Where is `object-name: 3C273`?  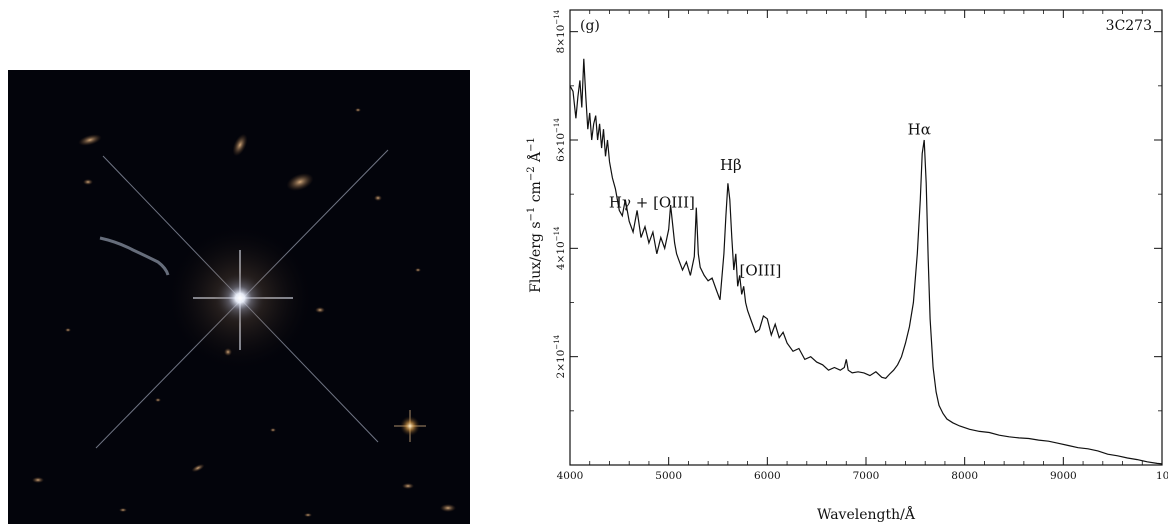
object-name: 3C273 is located at coordinates (1129, 26).